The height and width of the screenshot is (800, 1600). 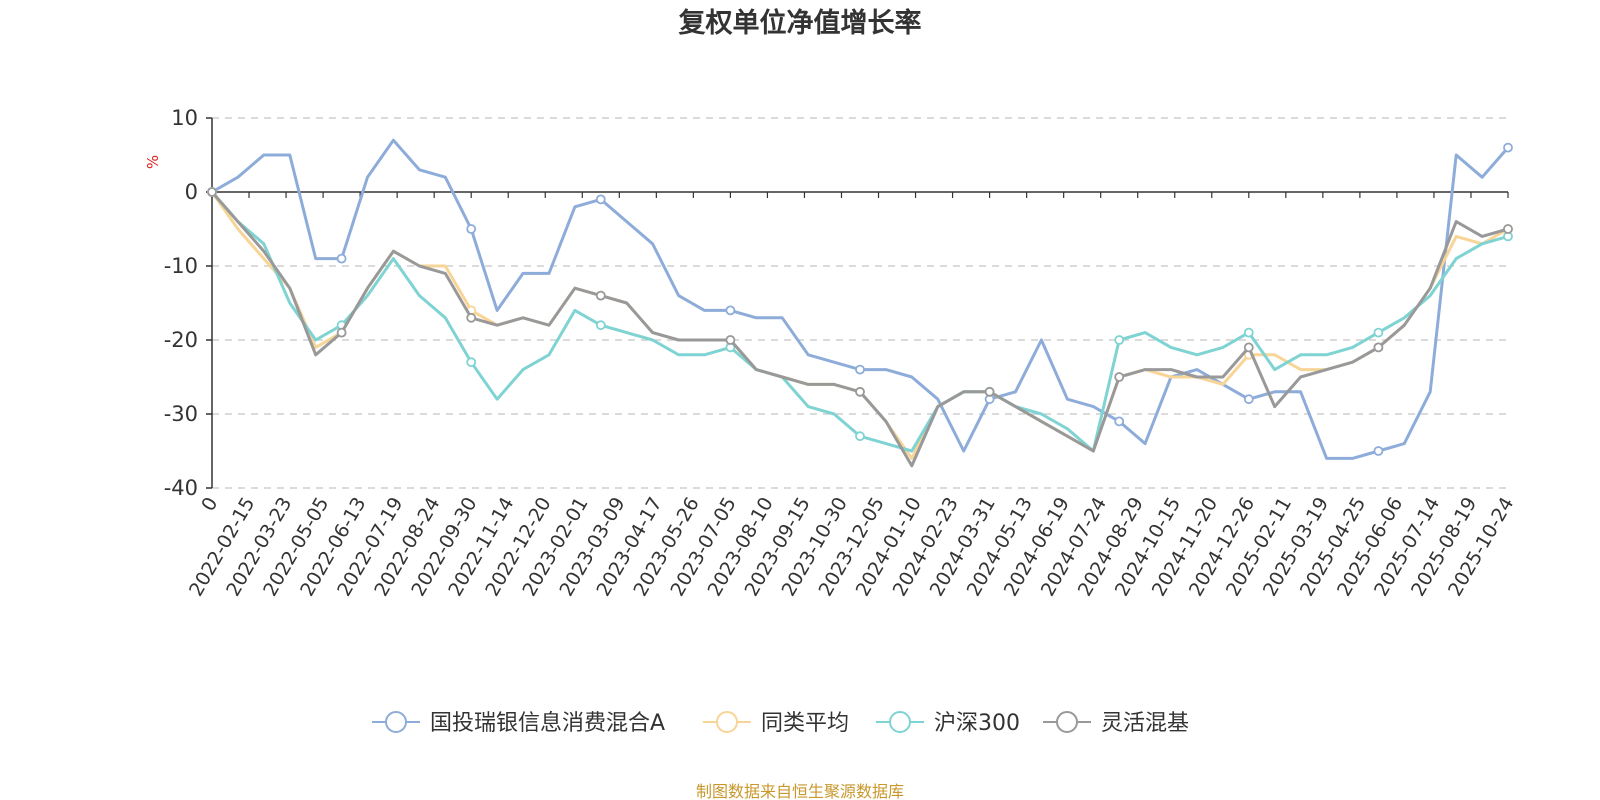 What do you see at coordinates (547, 723) in the screenshot?
I see `legend-label-0: 国投瑞银信息消费混合A` at bounding box center [547, 723].